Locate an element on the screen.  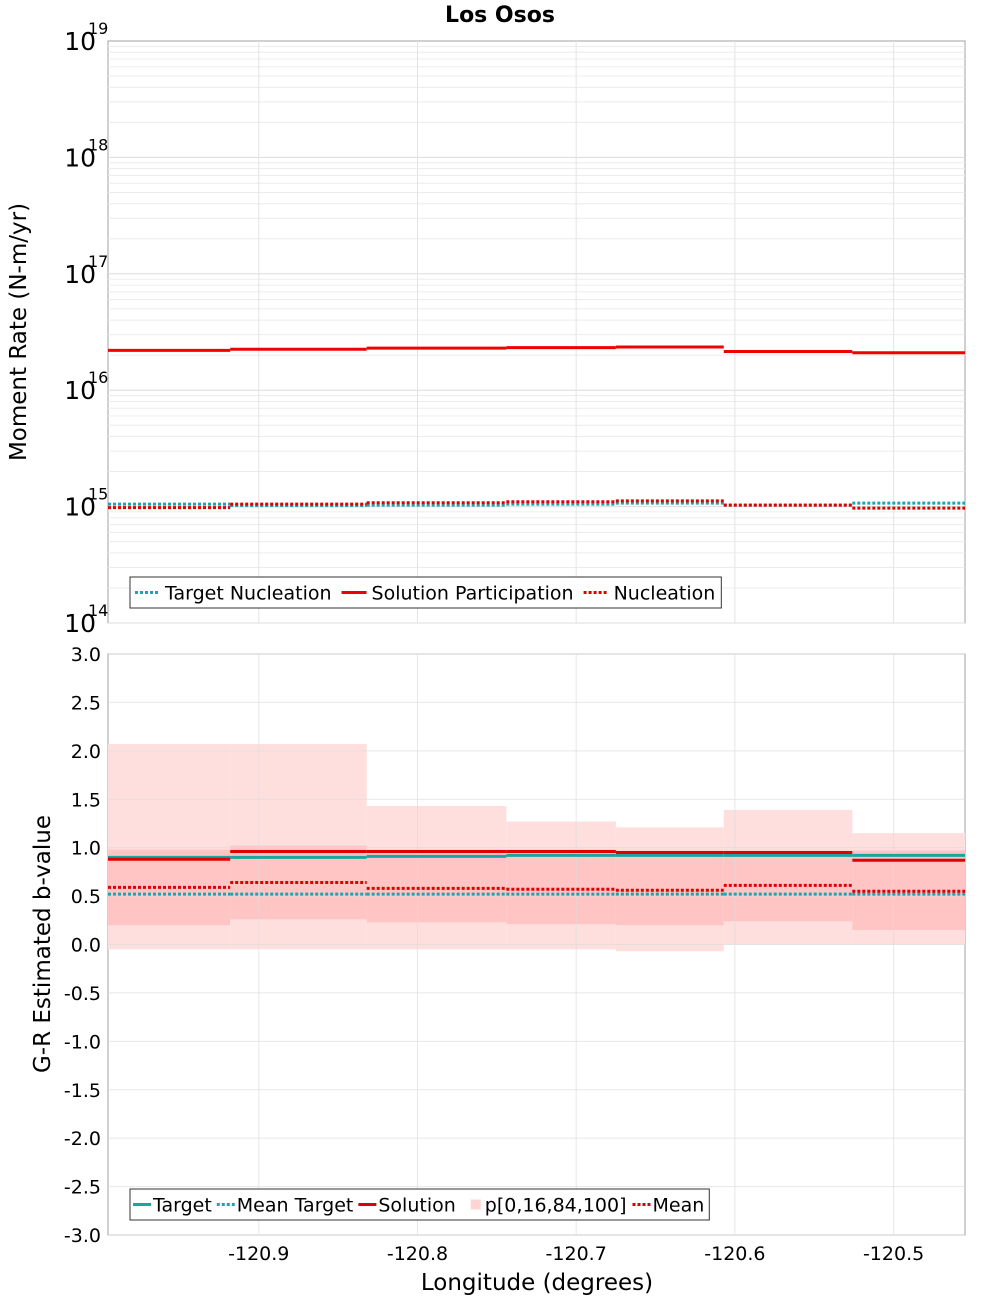
top-y-tick-exponent: 18 is located at coordinates (98, 144).